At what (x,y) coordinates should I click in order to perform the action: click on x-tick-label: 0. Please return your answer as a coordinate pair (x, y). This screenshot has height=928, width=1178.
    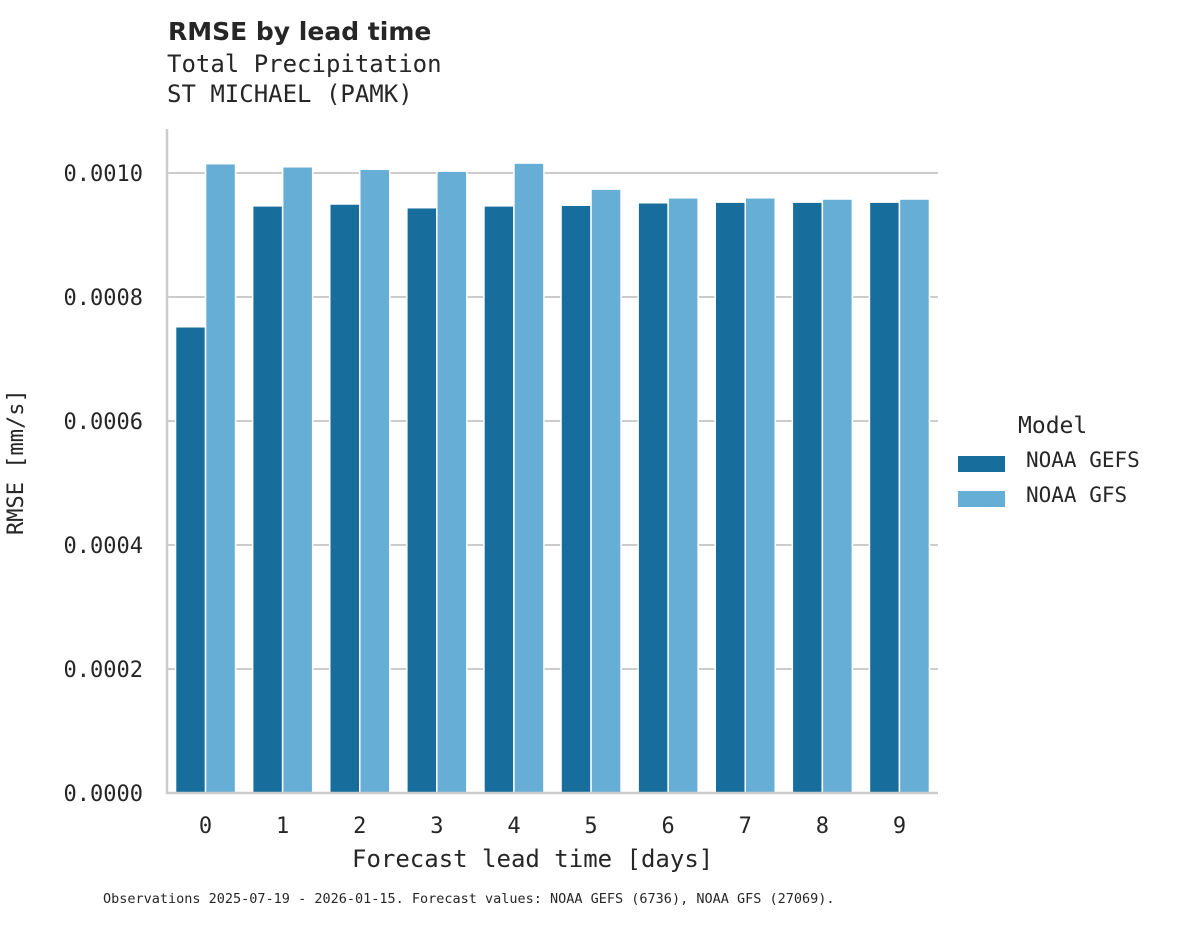
    Looking at the image, I should click on (205, 826).